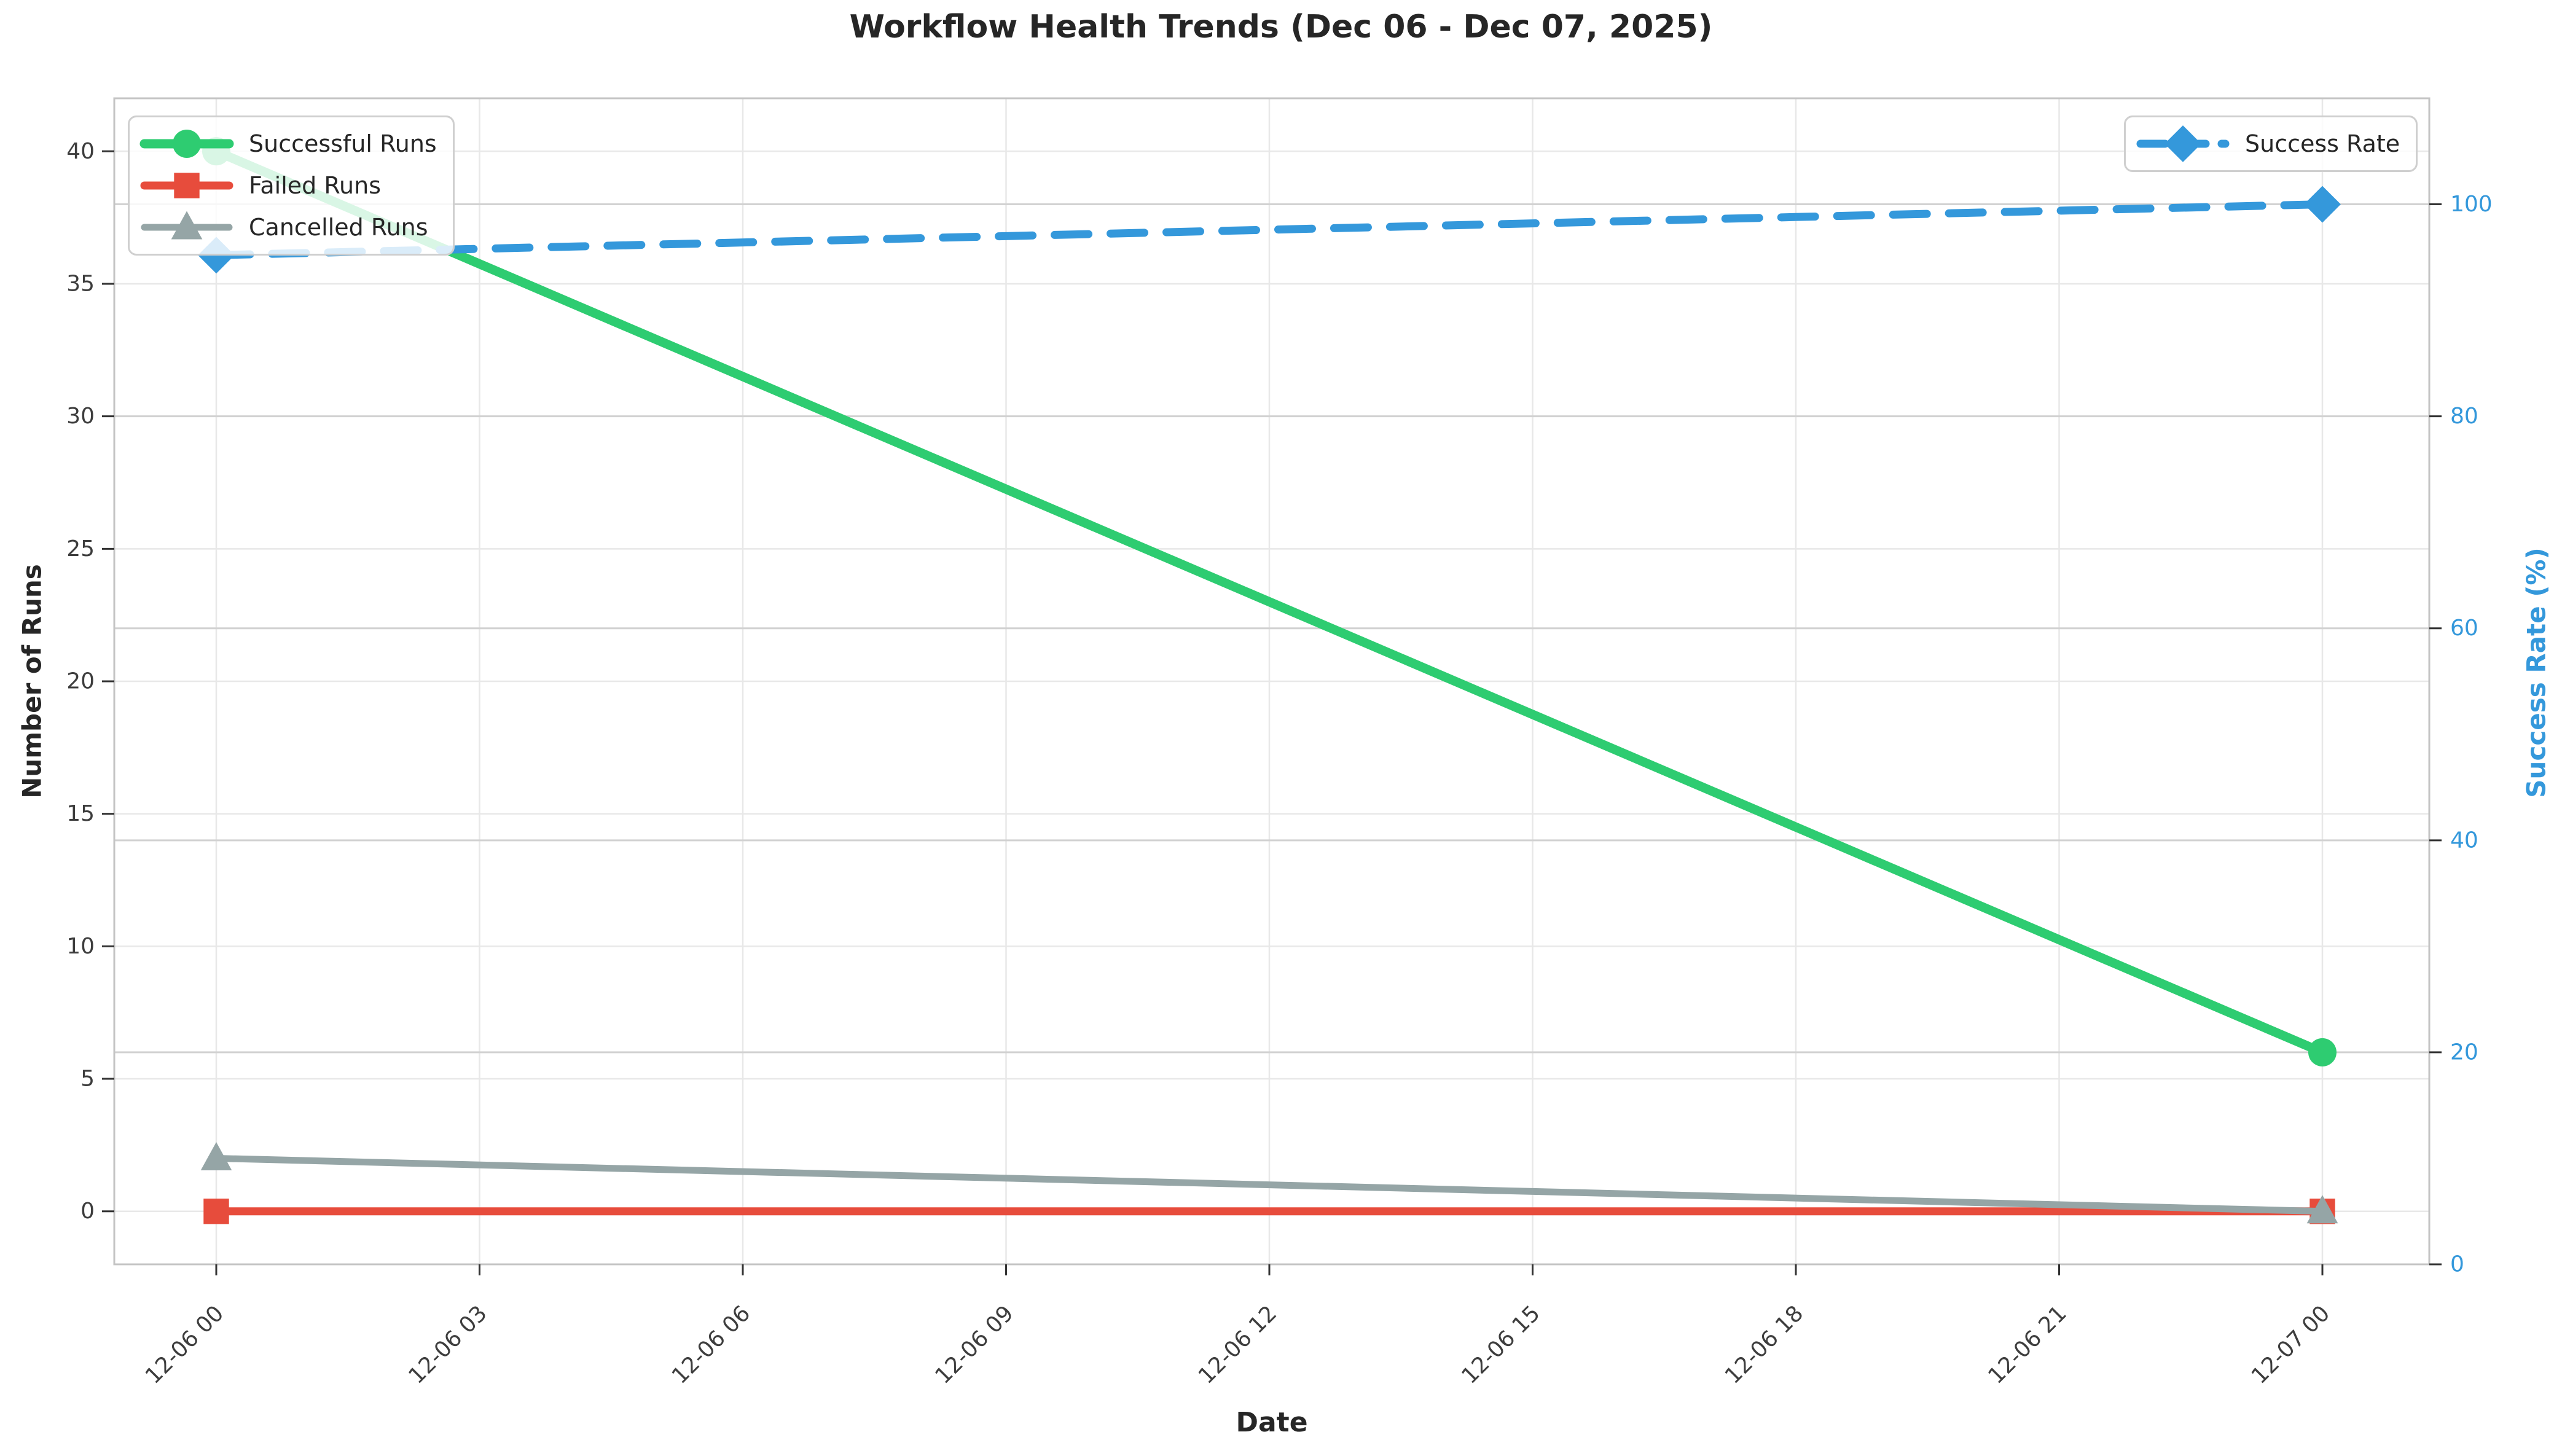  Describe the element at coordinates (80, 946) in the screenshot. I see `left-tick-label: 10` at that location.